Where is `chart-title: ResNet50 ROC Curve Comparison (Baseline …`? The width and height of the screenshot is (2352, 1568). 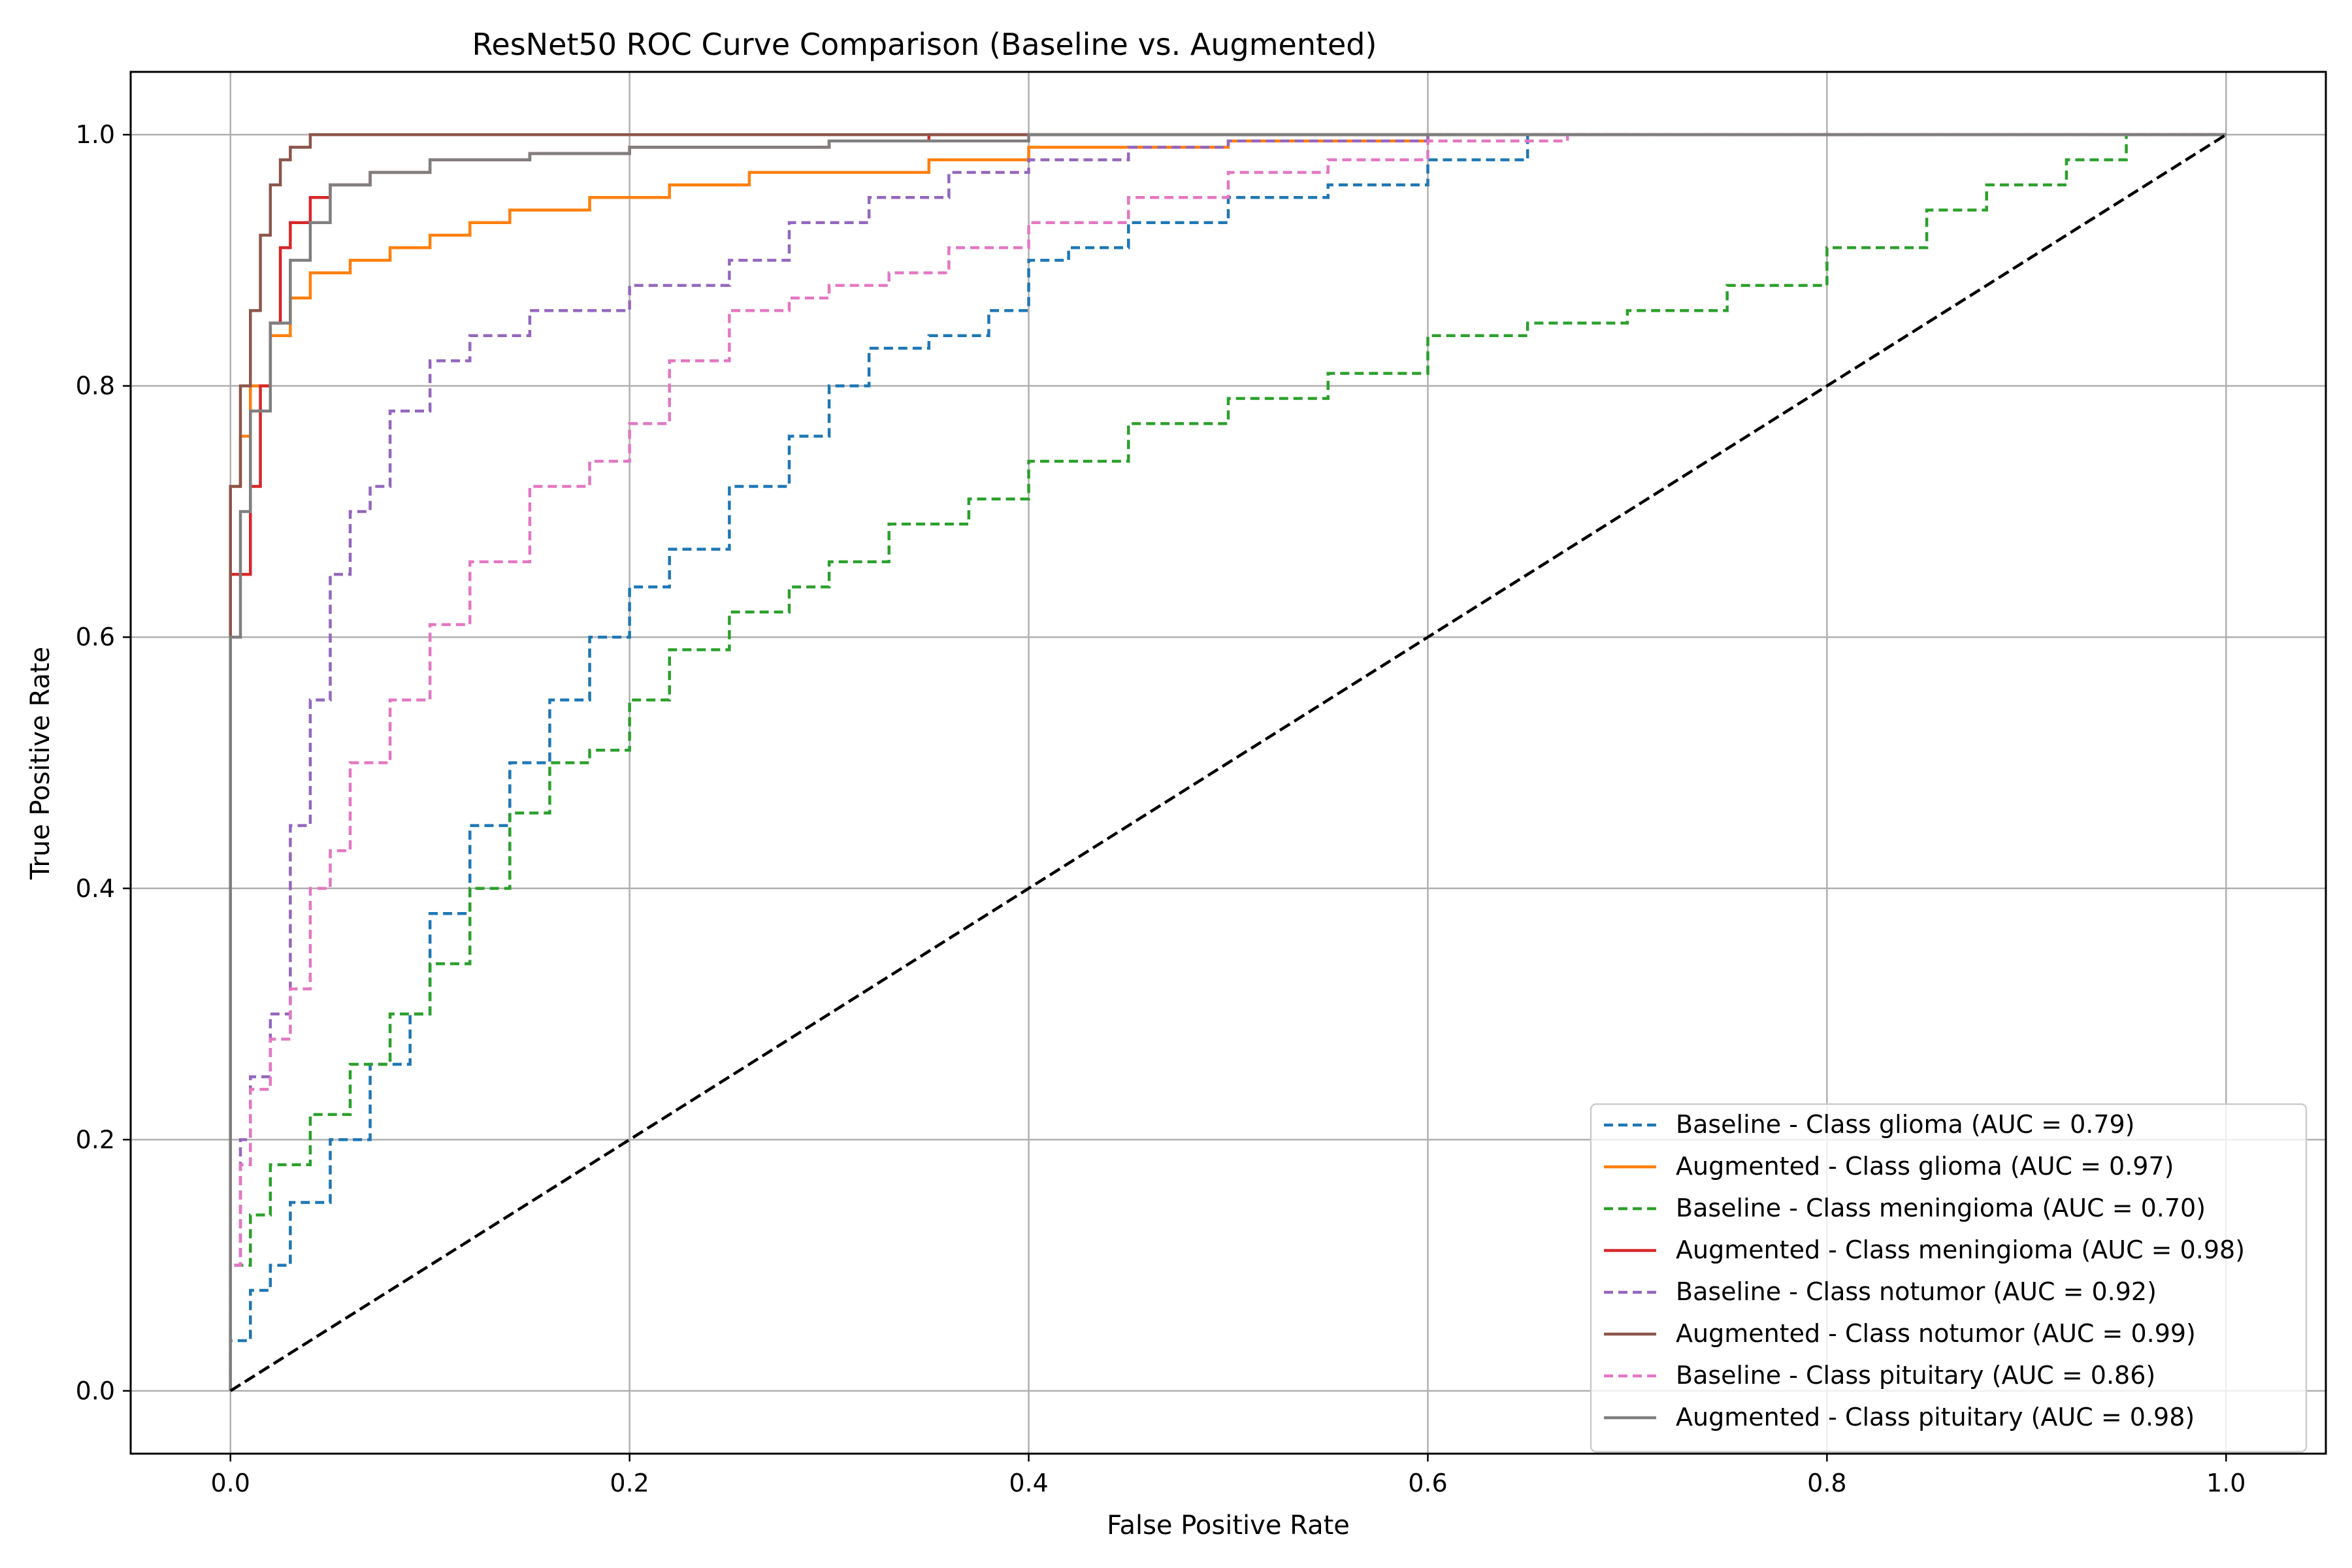 chart-title: ResNet50 ROC Curve Comparison (Baseline … is located at coordinates (924, 44).